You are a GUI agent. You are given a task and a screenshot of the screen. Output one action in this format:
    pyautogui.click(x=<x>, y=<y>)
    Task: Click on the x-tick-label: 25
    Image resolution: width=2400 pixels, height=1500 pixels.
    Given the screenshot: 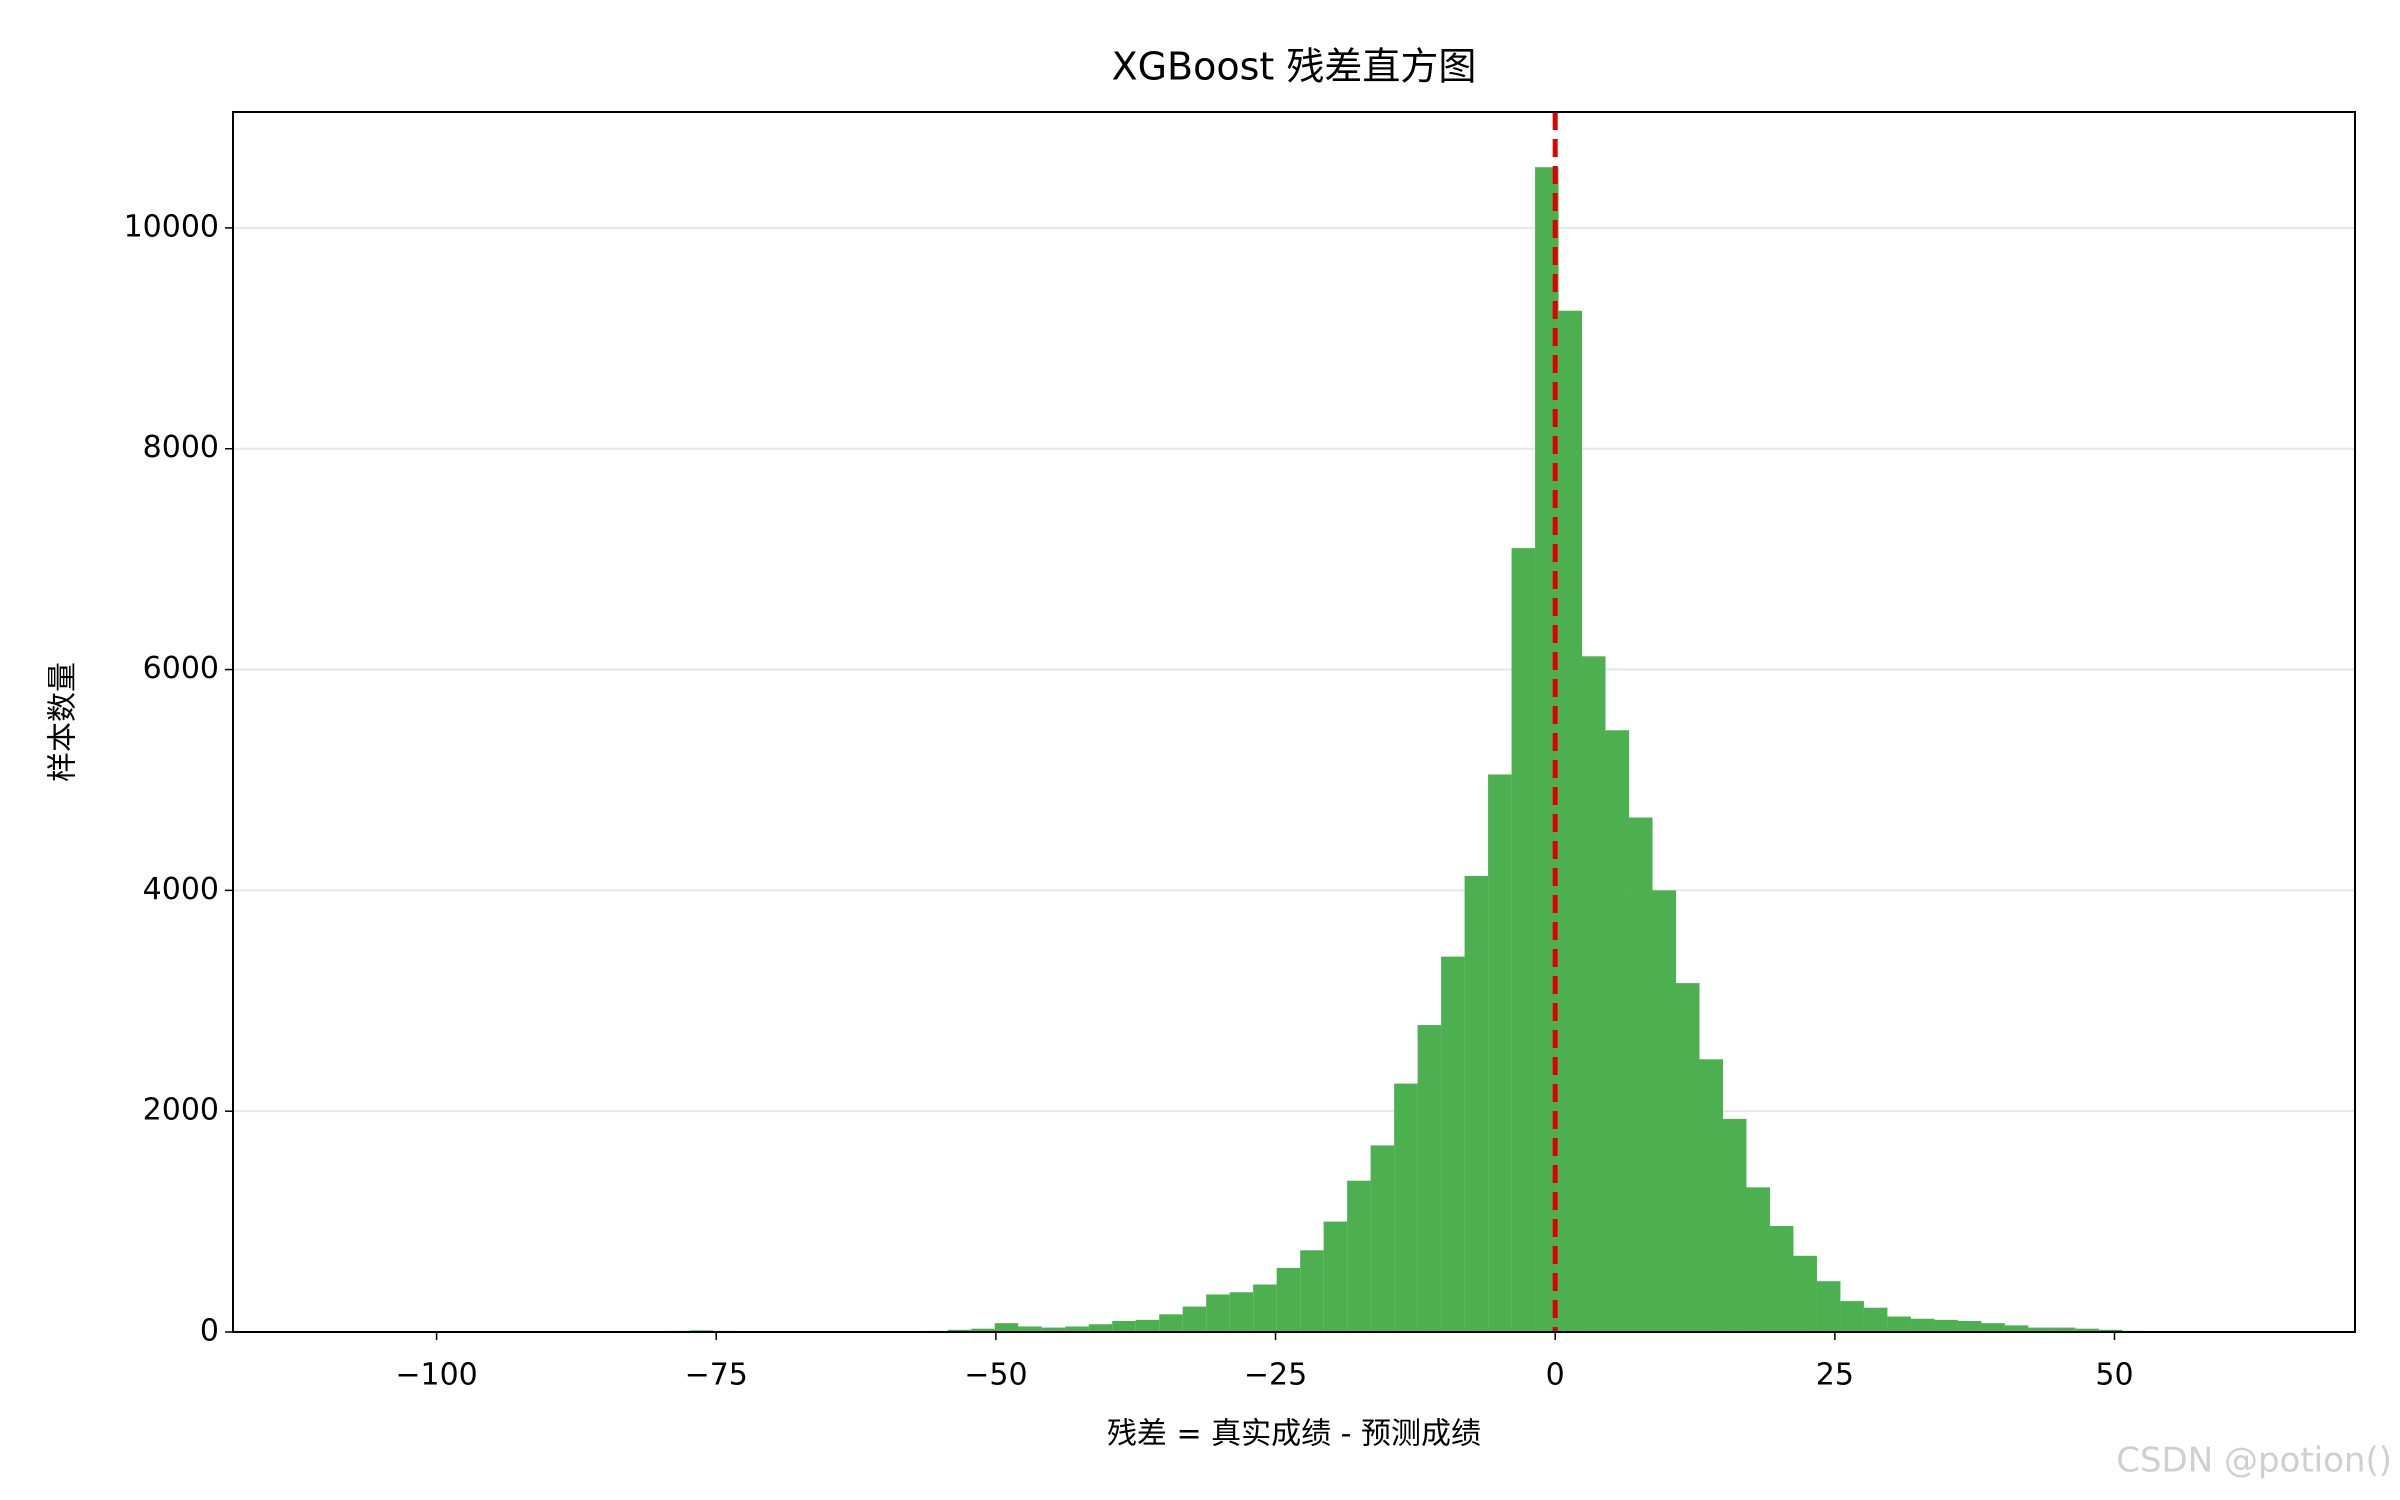 What is the action you would take?
    pyautogui.click(x=1835, y=1375)
    